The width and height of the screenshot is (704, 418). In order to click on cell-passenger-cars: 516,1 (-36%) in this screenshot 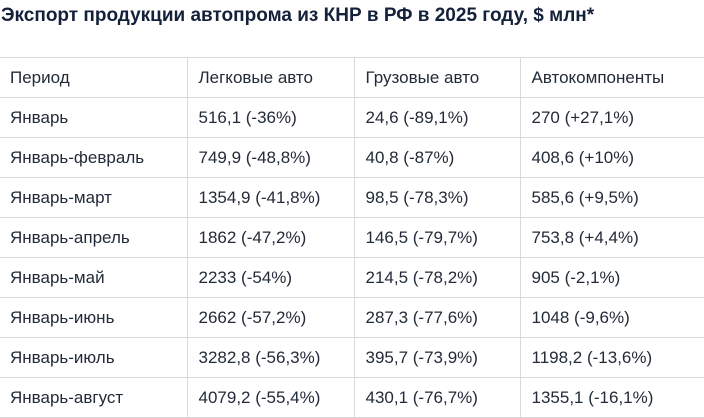, I will do `click(271, 117)`.